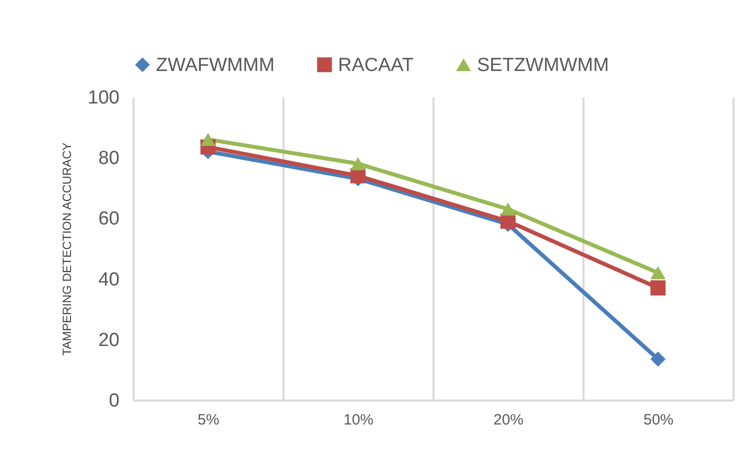 Image resolution: width=751 pixels, height=455 pixels. Describe the element at coordinates (114, 401) in the screenshot. I see `y-tick-label: 0` at that location.